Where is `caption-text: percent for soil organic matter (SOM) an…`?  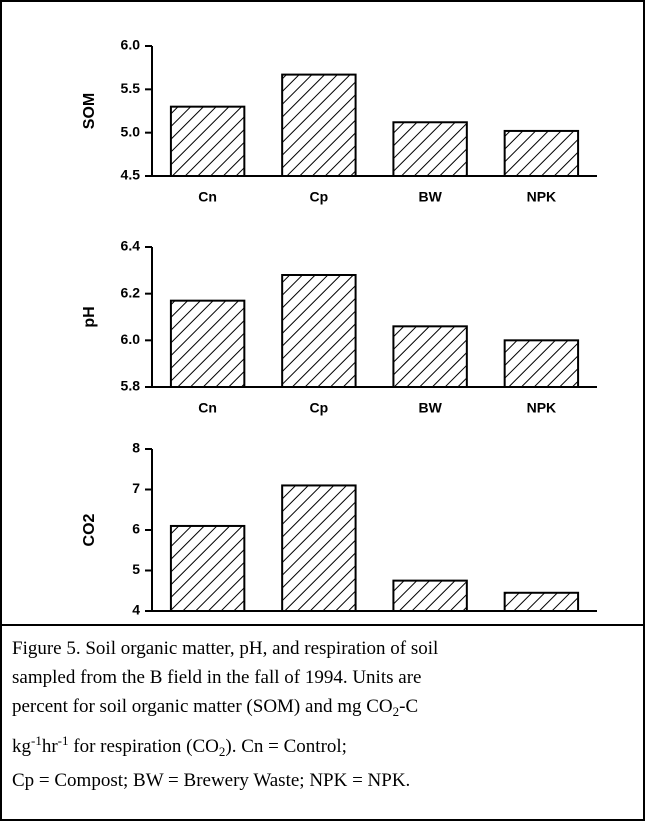 caption-text: percent for soil organic matter (SOM) an… is located at coordinates (202, 706).